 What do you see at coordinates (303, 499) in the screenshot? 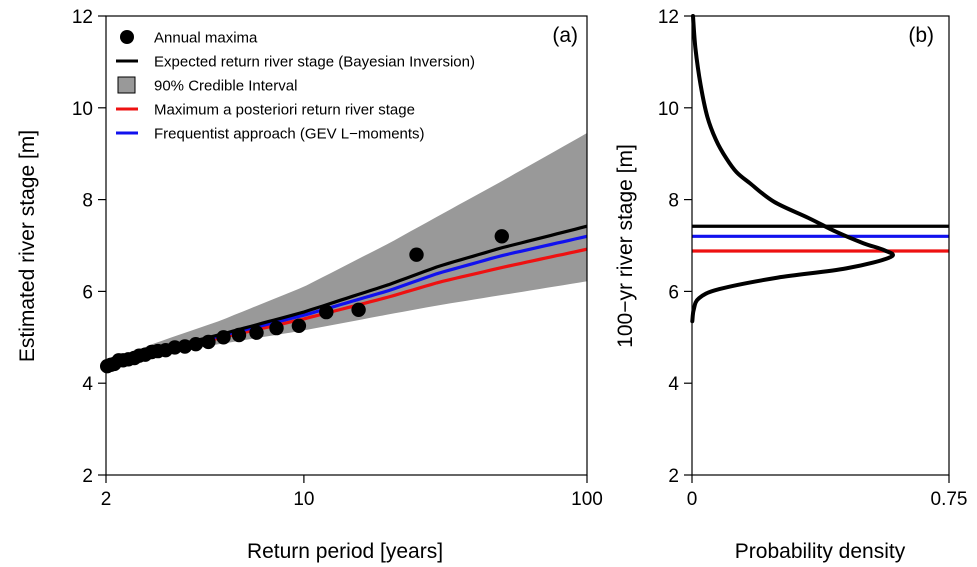
I see `x-tick-label: 10` at bounding box center [303, 499].